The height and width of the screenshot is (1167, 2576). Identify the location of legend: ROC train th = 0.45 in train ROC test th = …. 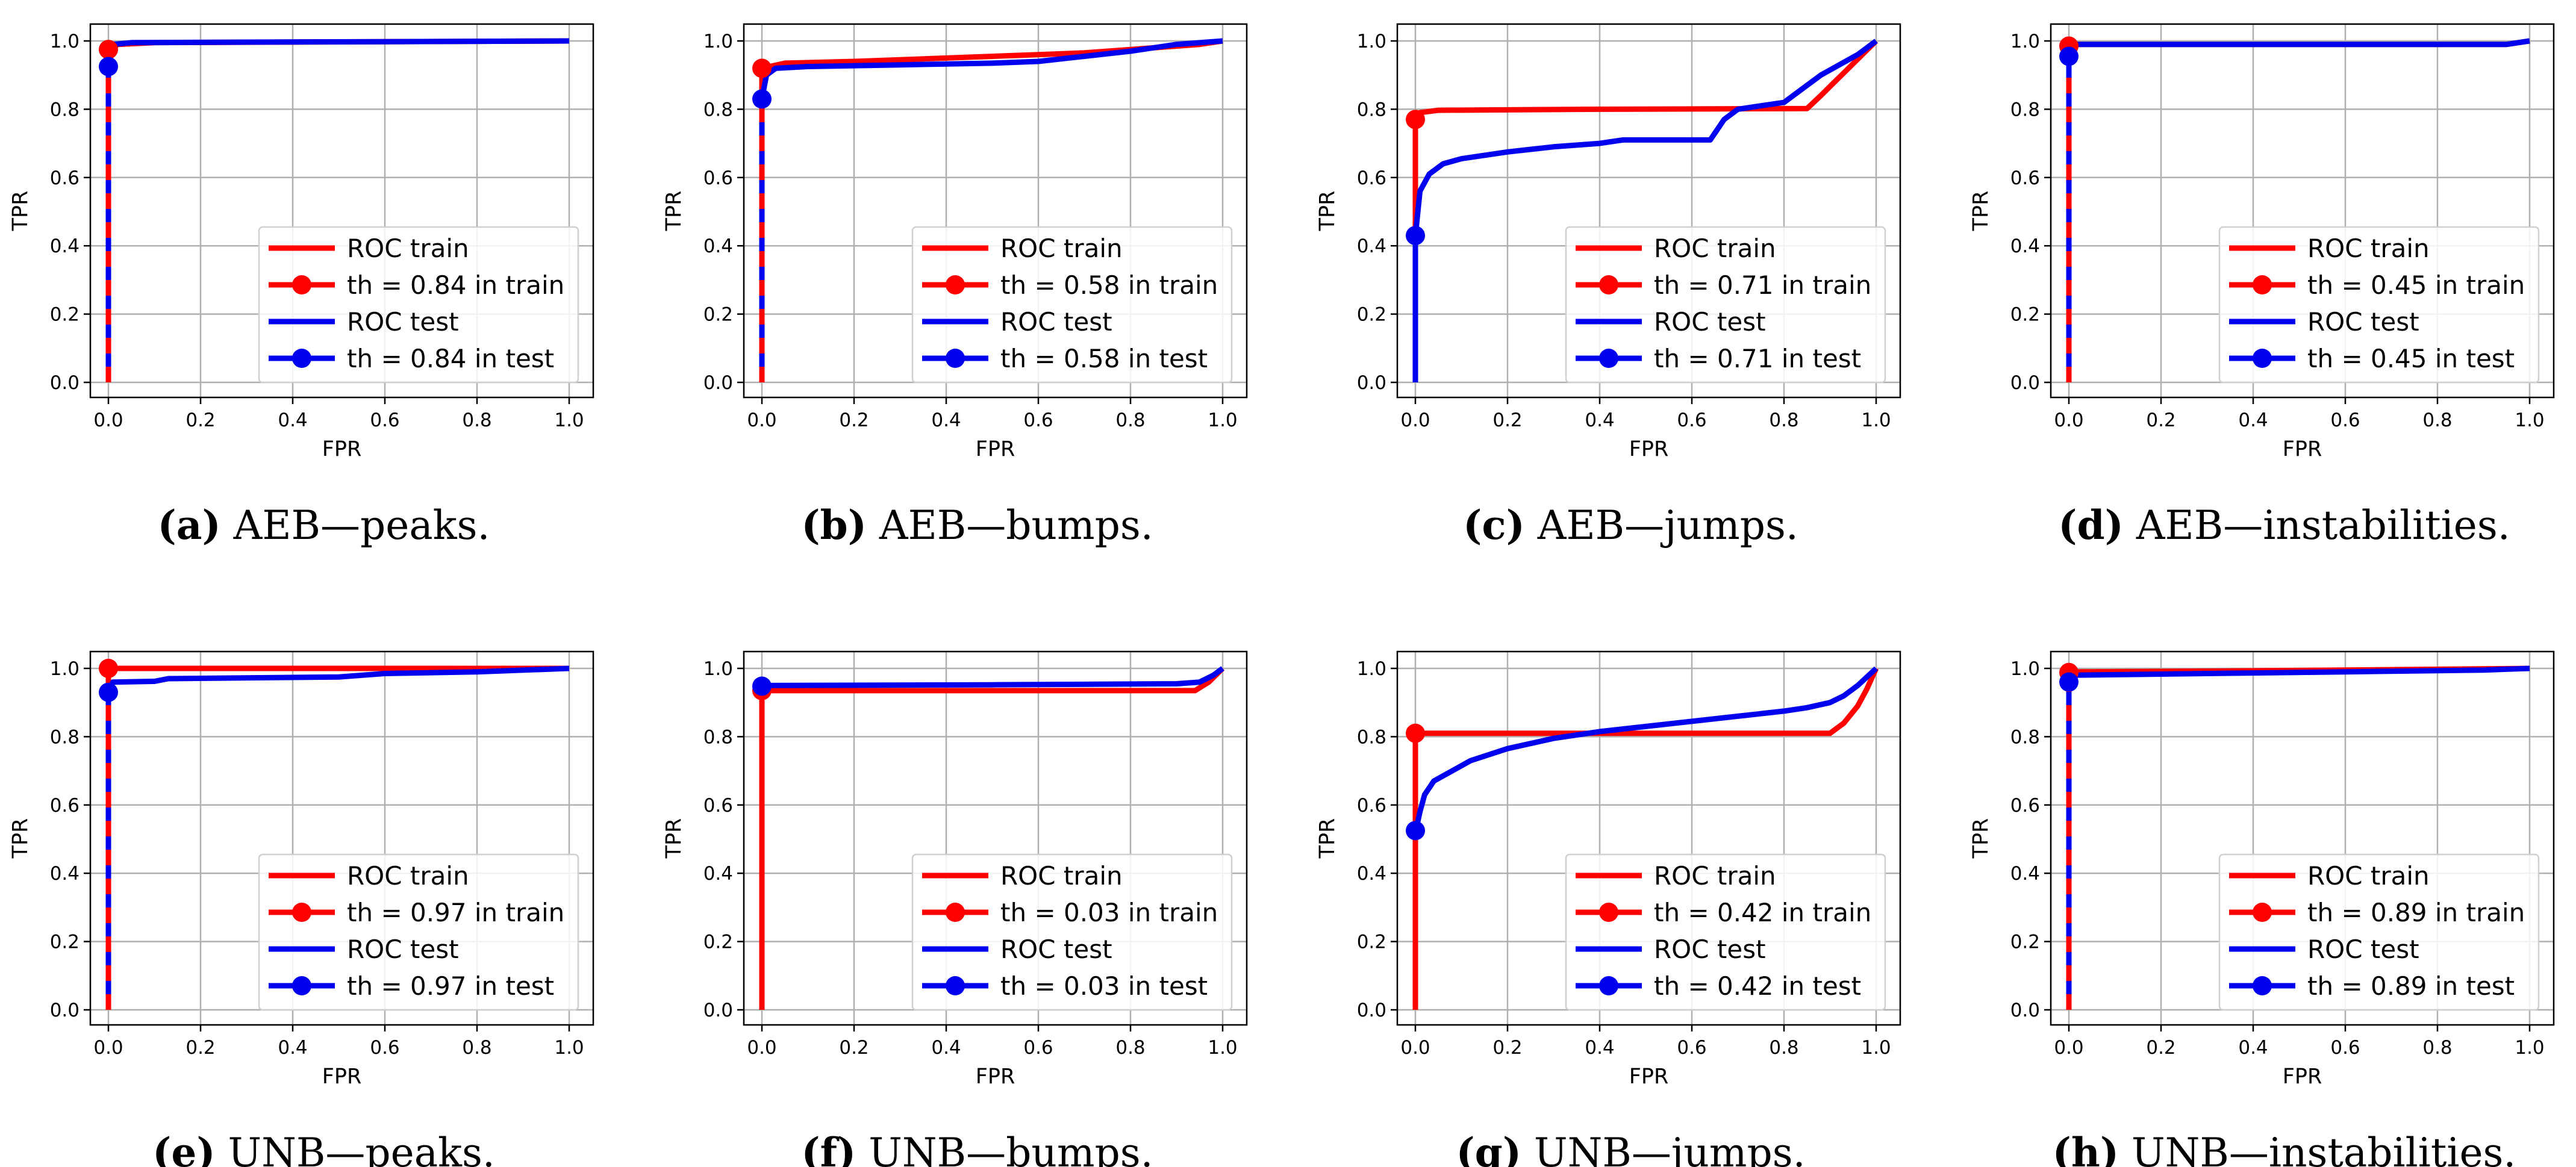
(2379, 305).